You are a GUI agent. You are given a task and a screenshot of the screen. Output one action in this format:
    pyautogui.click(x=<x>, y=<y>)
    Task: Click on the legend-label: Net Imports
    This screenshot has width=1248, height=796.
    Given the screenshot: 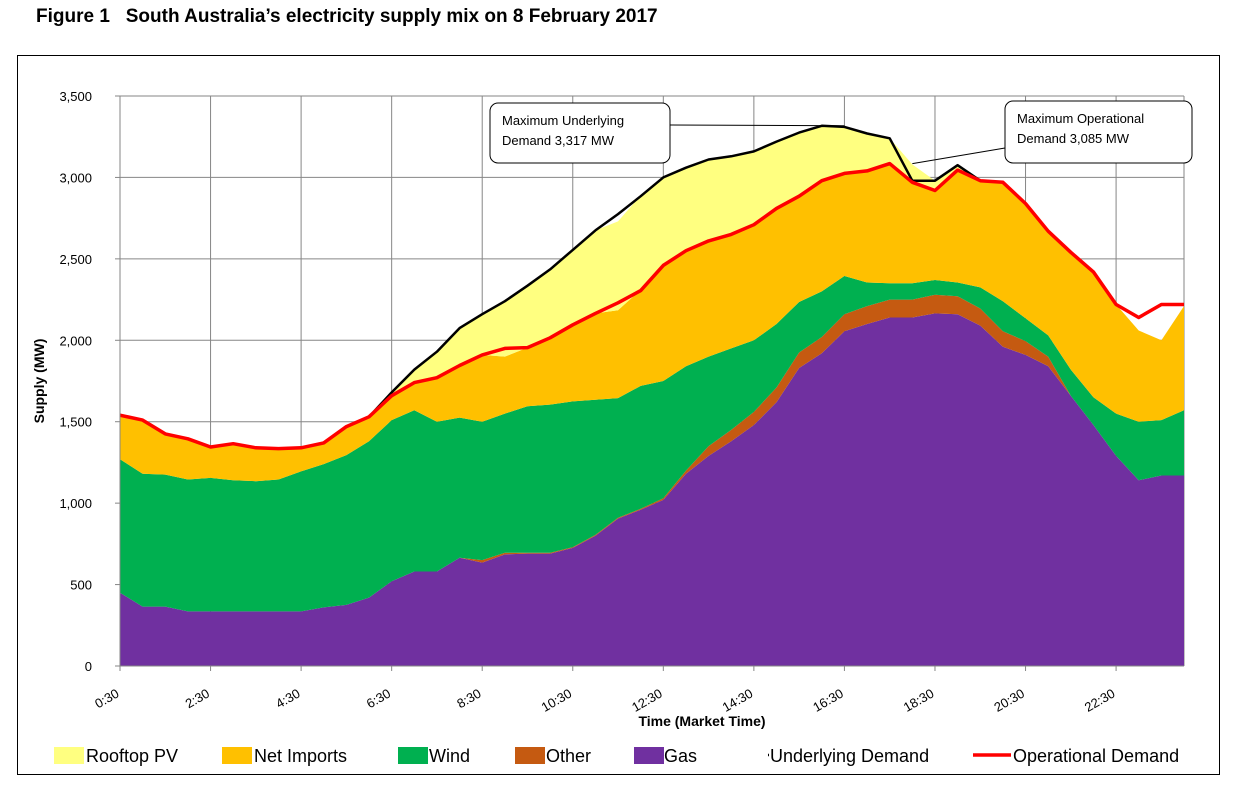 What is the action you would take?
    pyautogui.click(x=300, y=756)
    